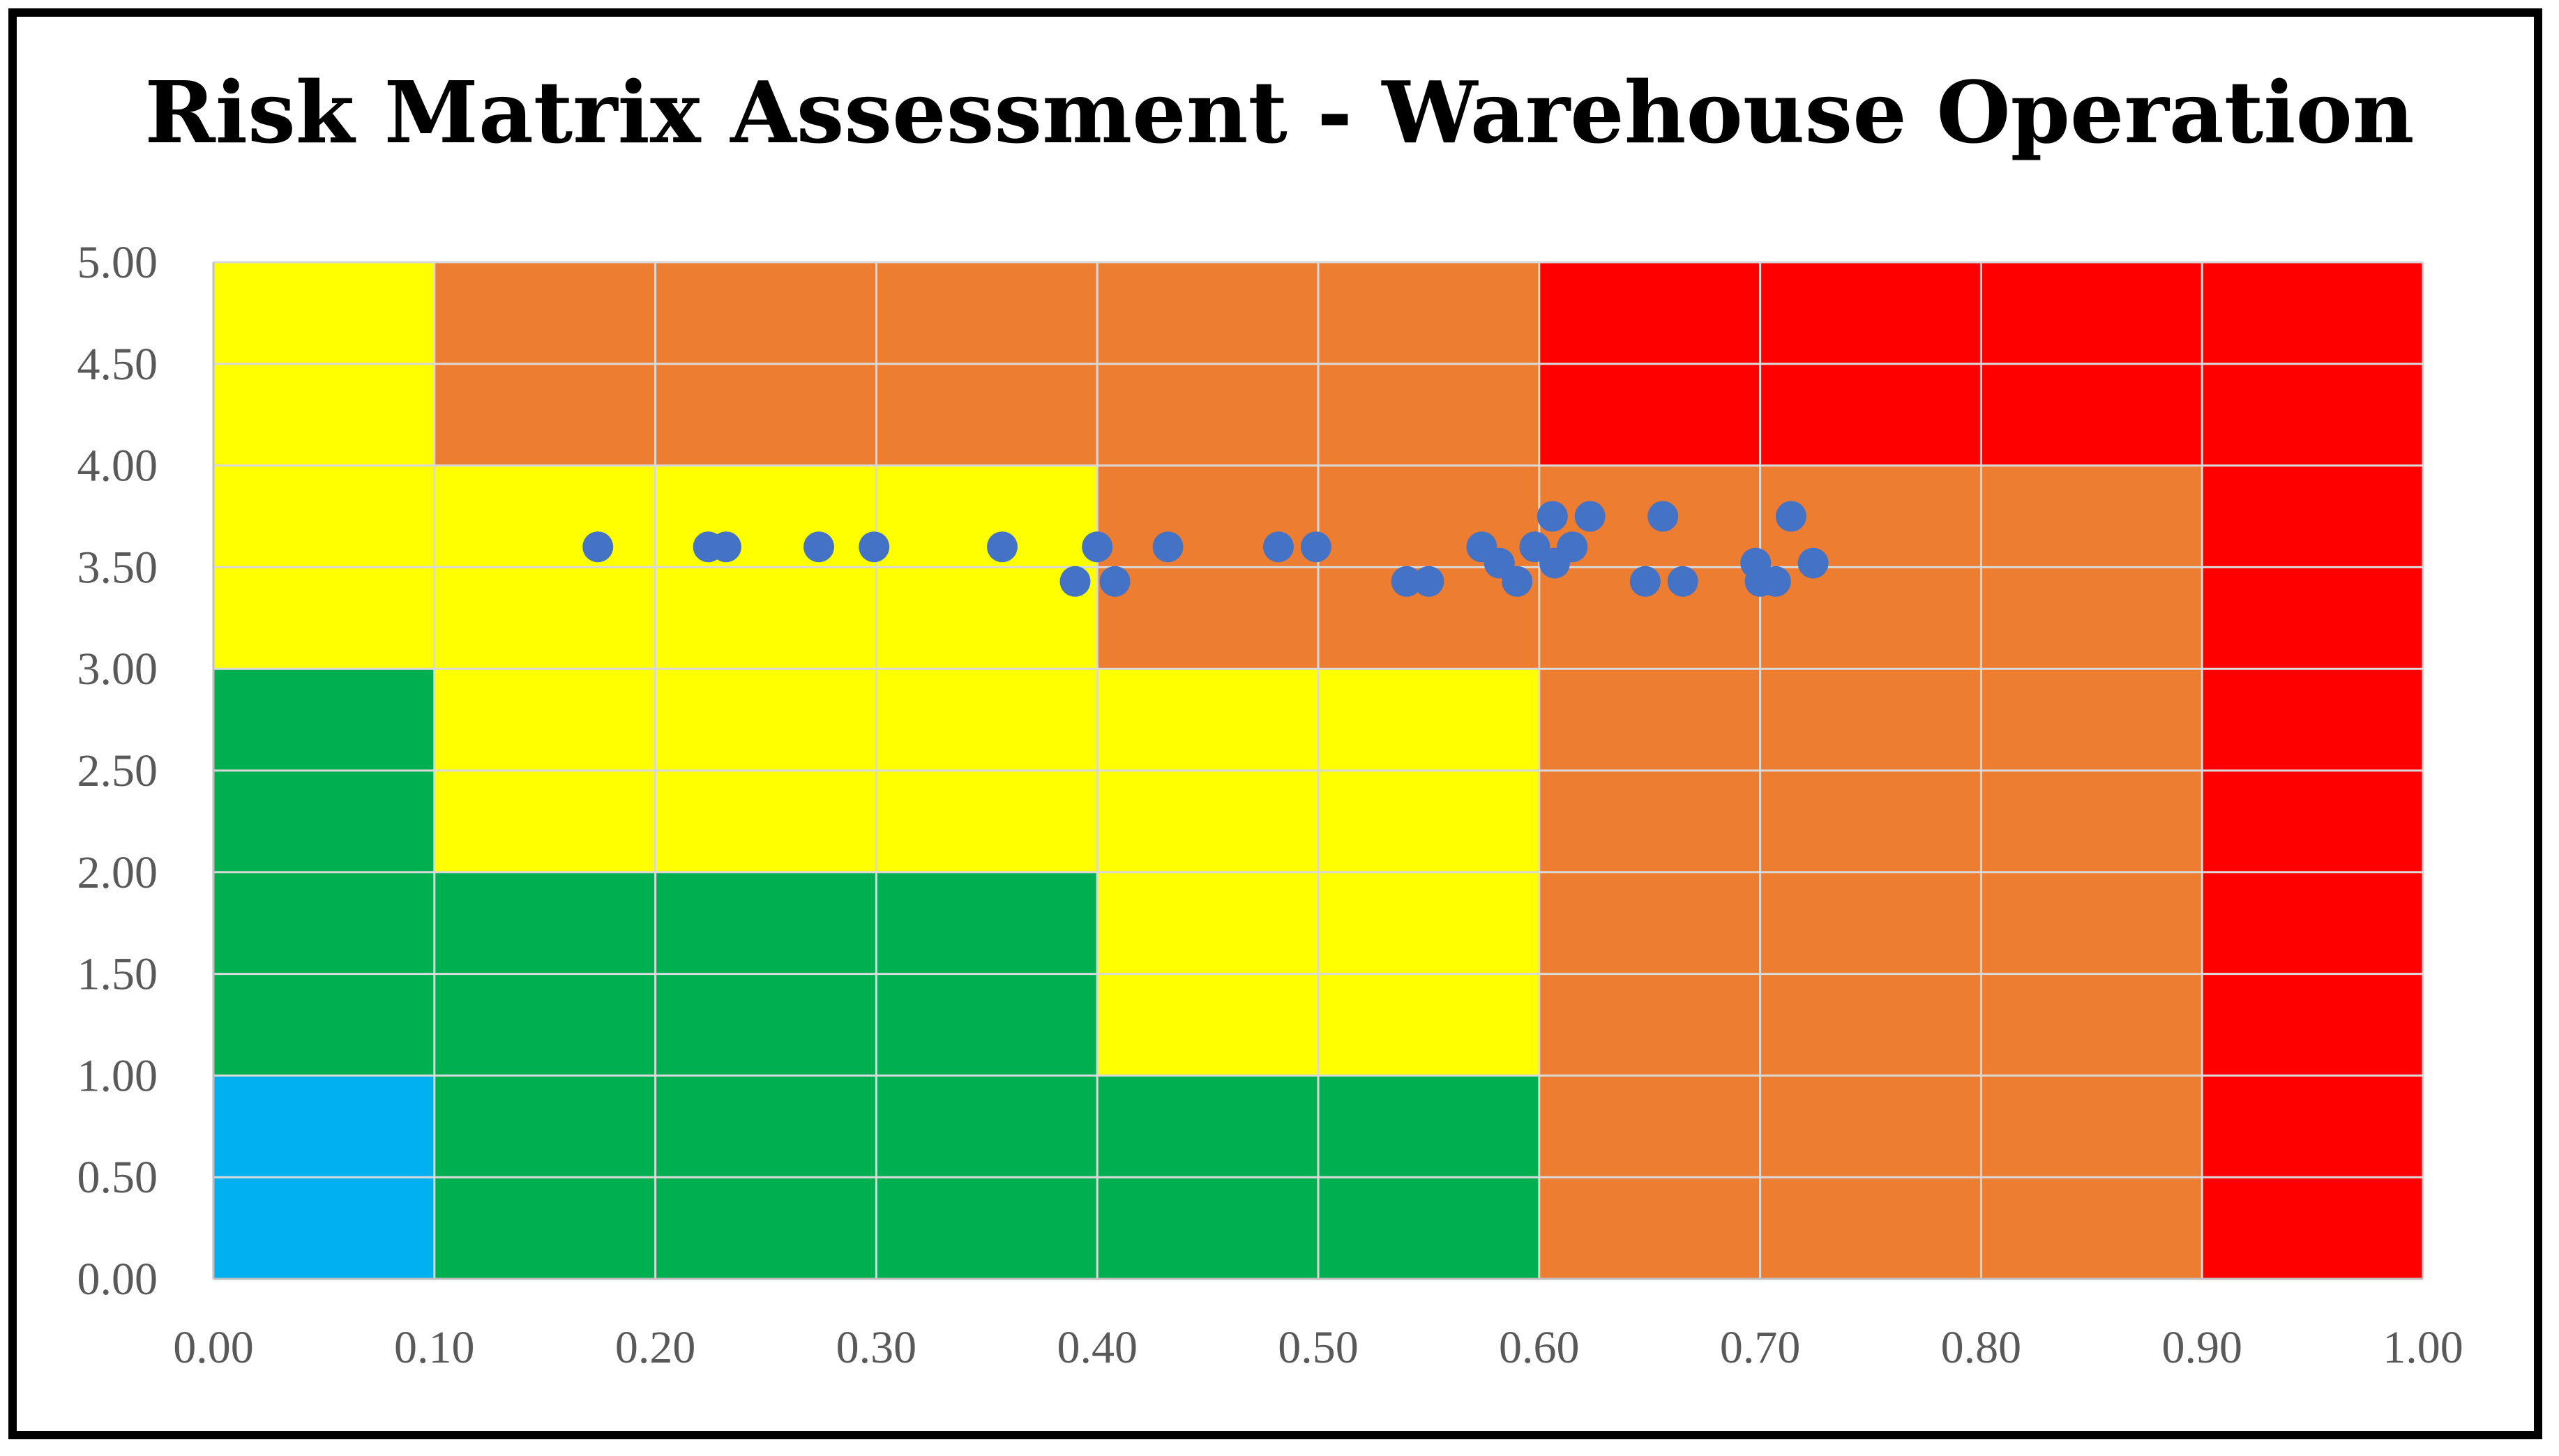  What do you see at coordinates (1097, 1347) in the screenshot?
I see `x-tick-label: 0.40` at bounding box center [1097, 1347].